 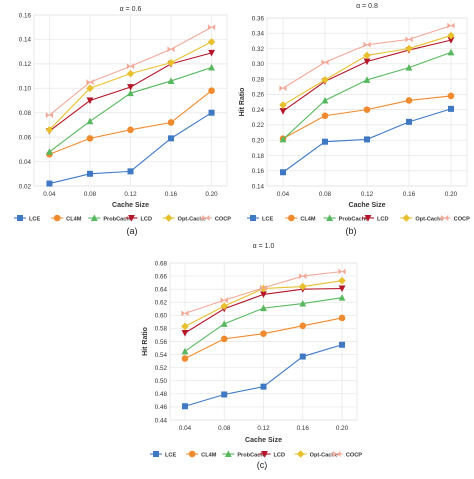 What do you see at coordinates (161, 394) in the screenshot?
I see `y-tick-label: 0.48` at bounding box center [161, 394].